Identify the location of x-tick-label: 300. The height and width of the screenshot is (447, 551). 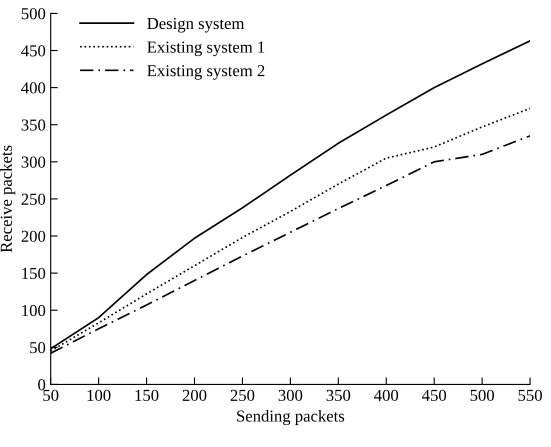
(290, 396).